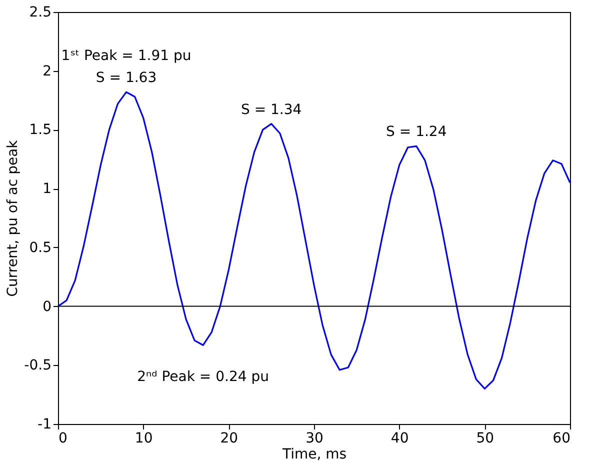 The image size is (600, 467). I want to click on y-tick-label: 0, so click(47, 306).